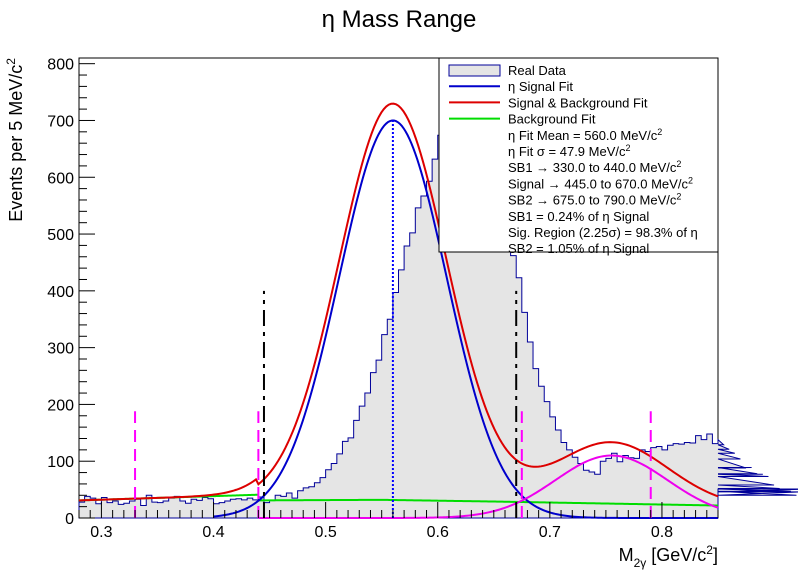 Image resolution: width=798 pixels, height=576 pixels. I want to click on legend-entry-label: Signal & Background Fit, so click(578, 102).